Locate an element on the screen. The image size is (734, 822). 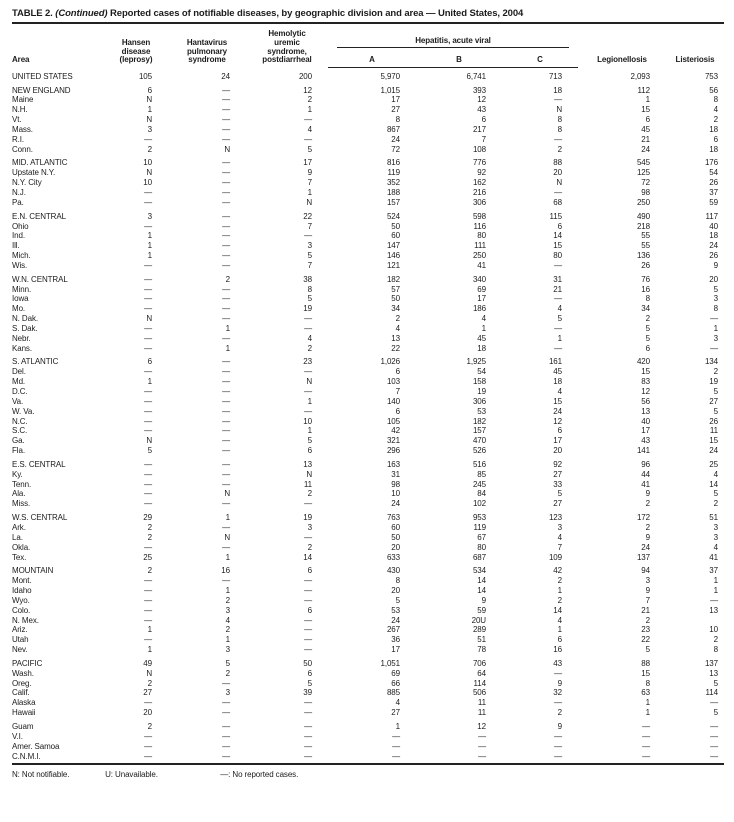
area-cell: Md. is located at coordinates (19, 382).